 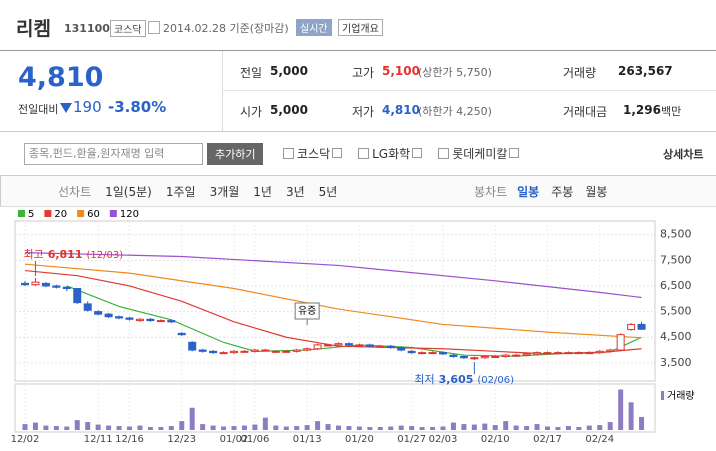 I want to click on x-tick-label: 01/20, so click(x=359, y=439).